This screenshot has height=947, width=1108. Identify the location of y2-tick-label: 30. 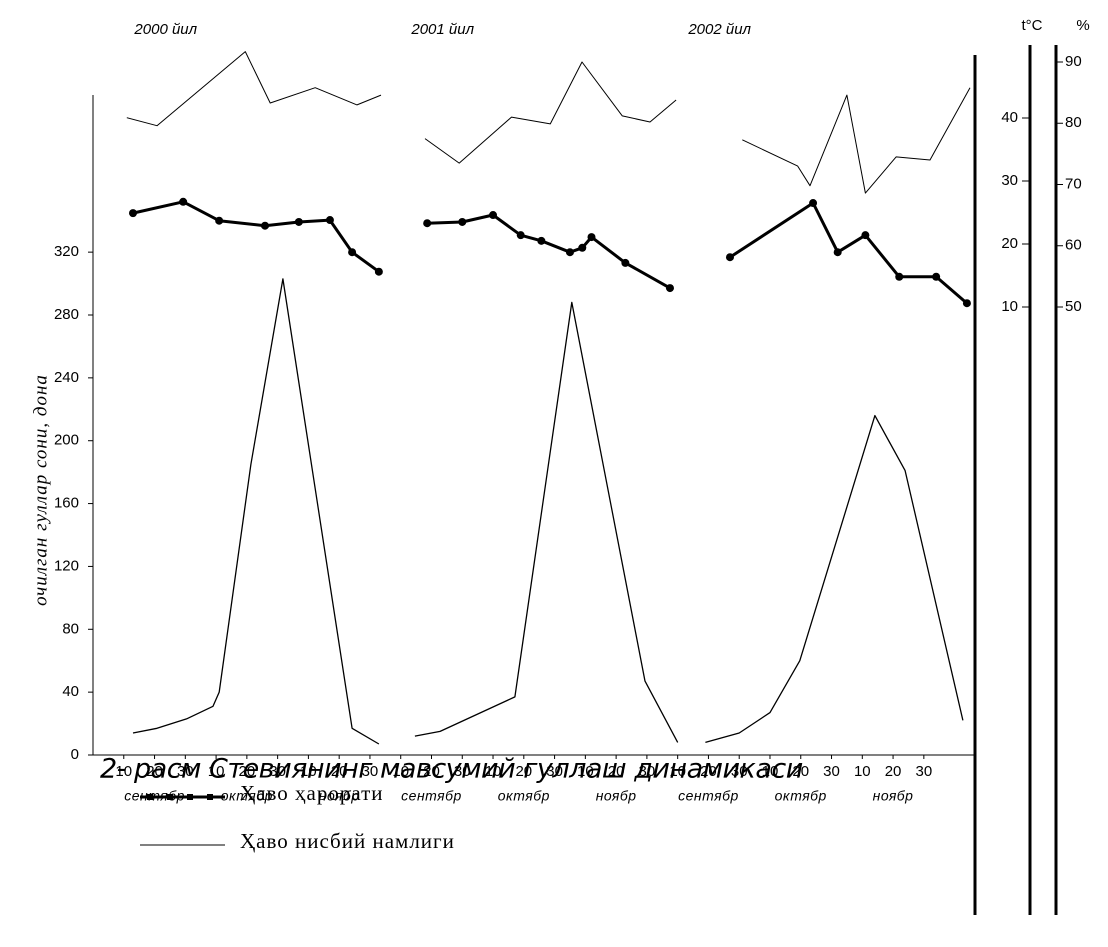
(1009, 180).